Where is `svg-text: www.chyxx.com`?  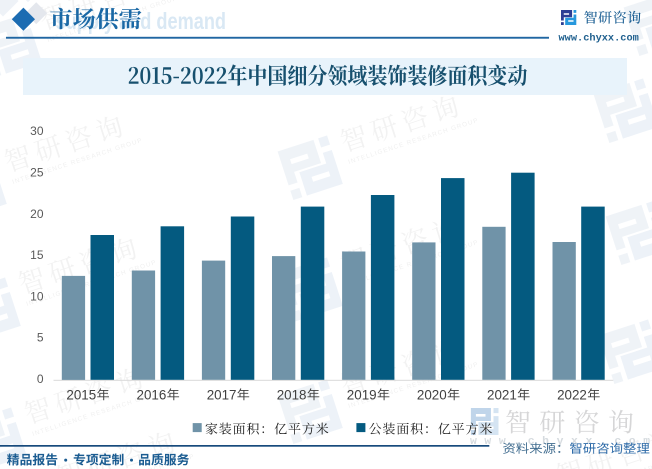
svg-text: www.chyxx.com is located at coordinates (599, 38).